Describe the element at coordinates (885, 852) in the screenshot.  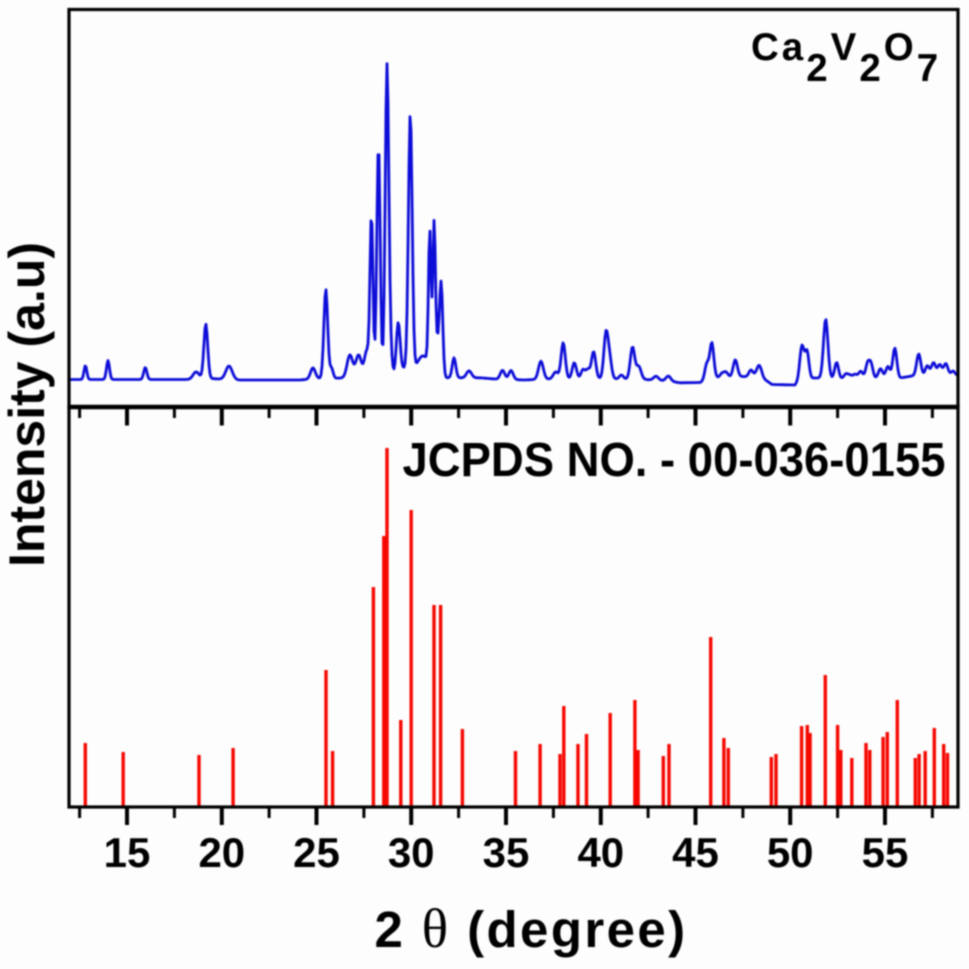
I see `svg-text: 55` at that location.